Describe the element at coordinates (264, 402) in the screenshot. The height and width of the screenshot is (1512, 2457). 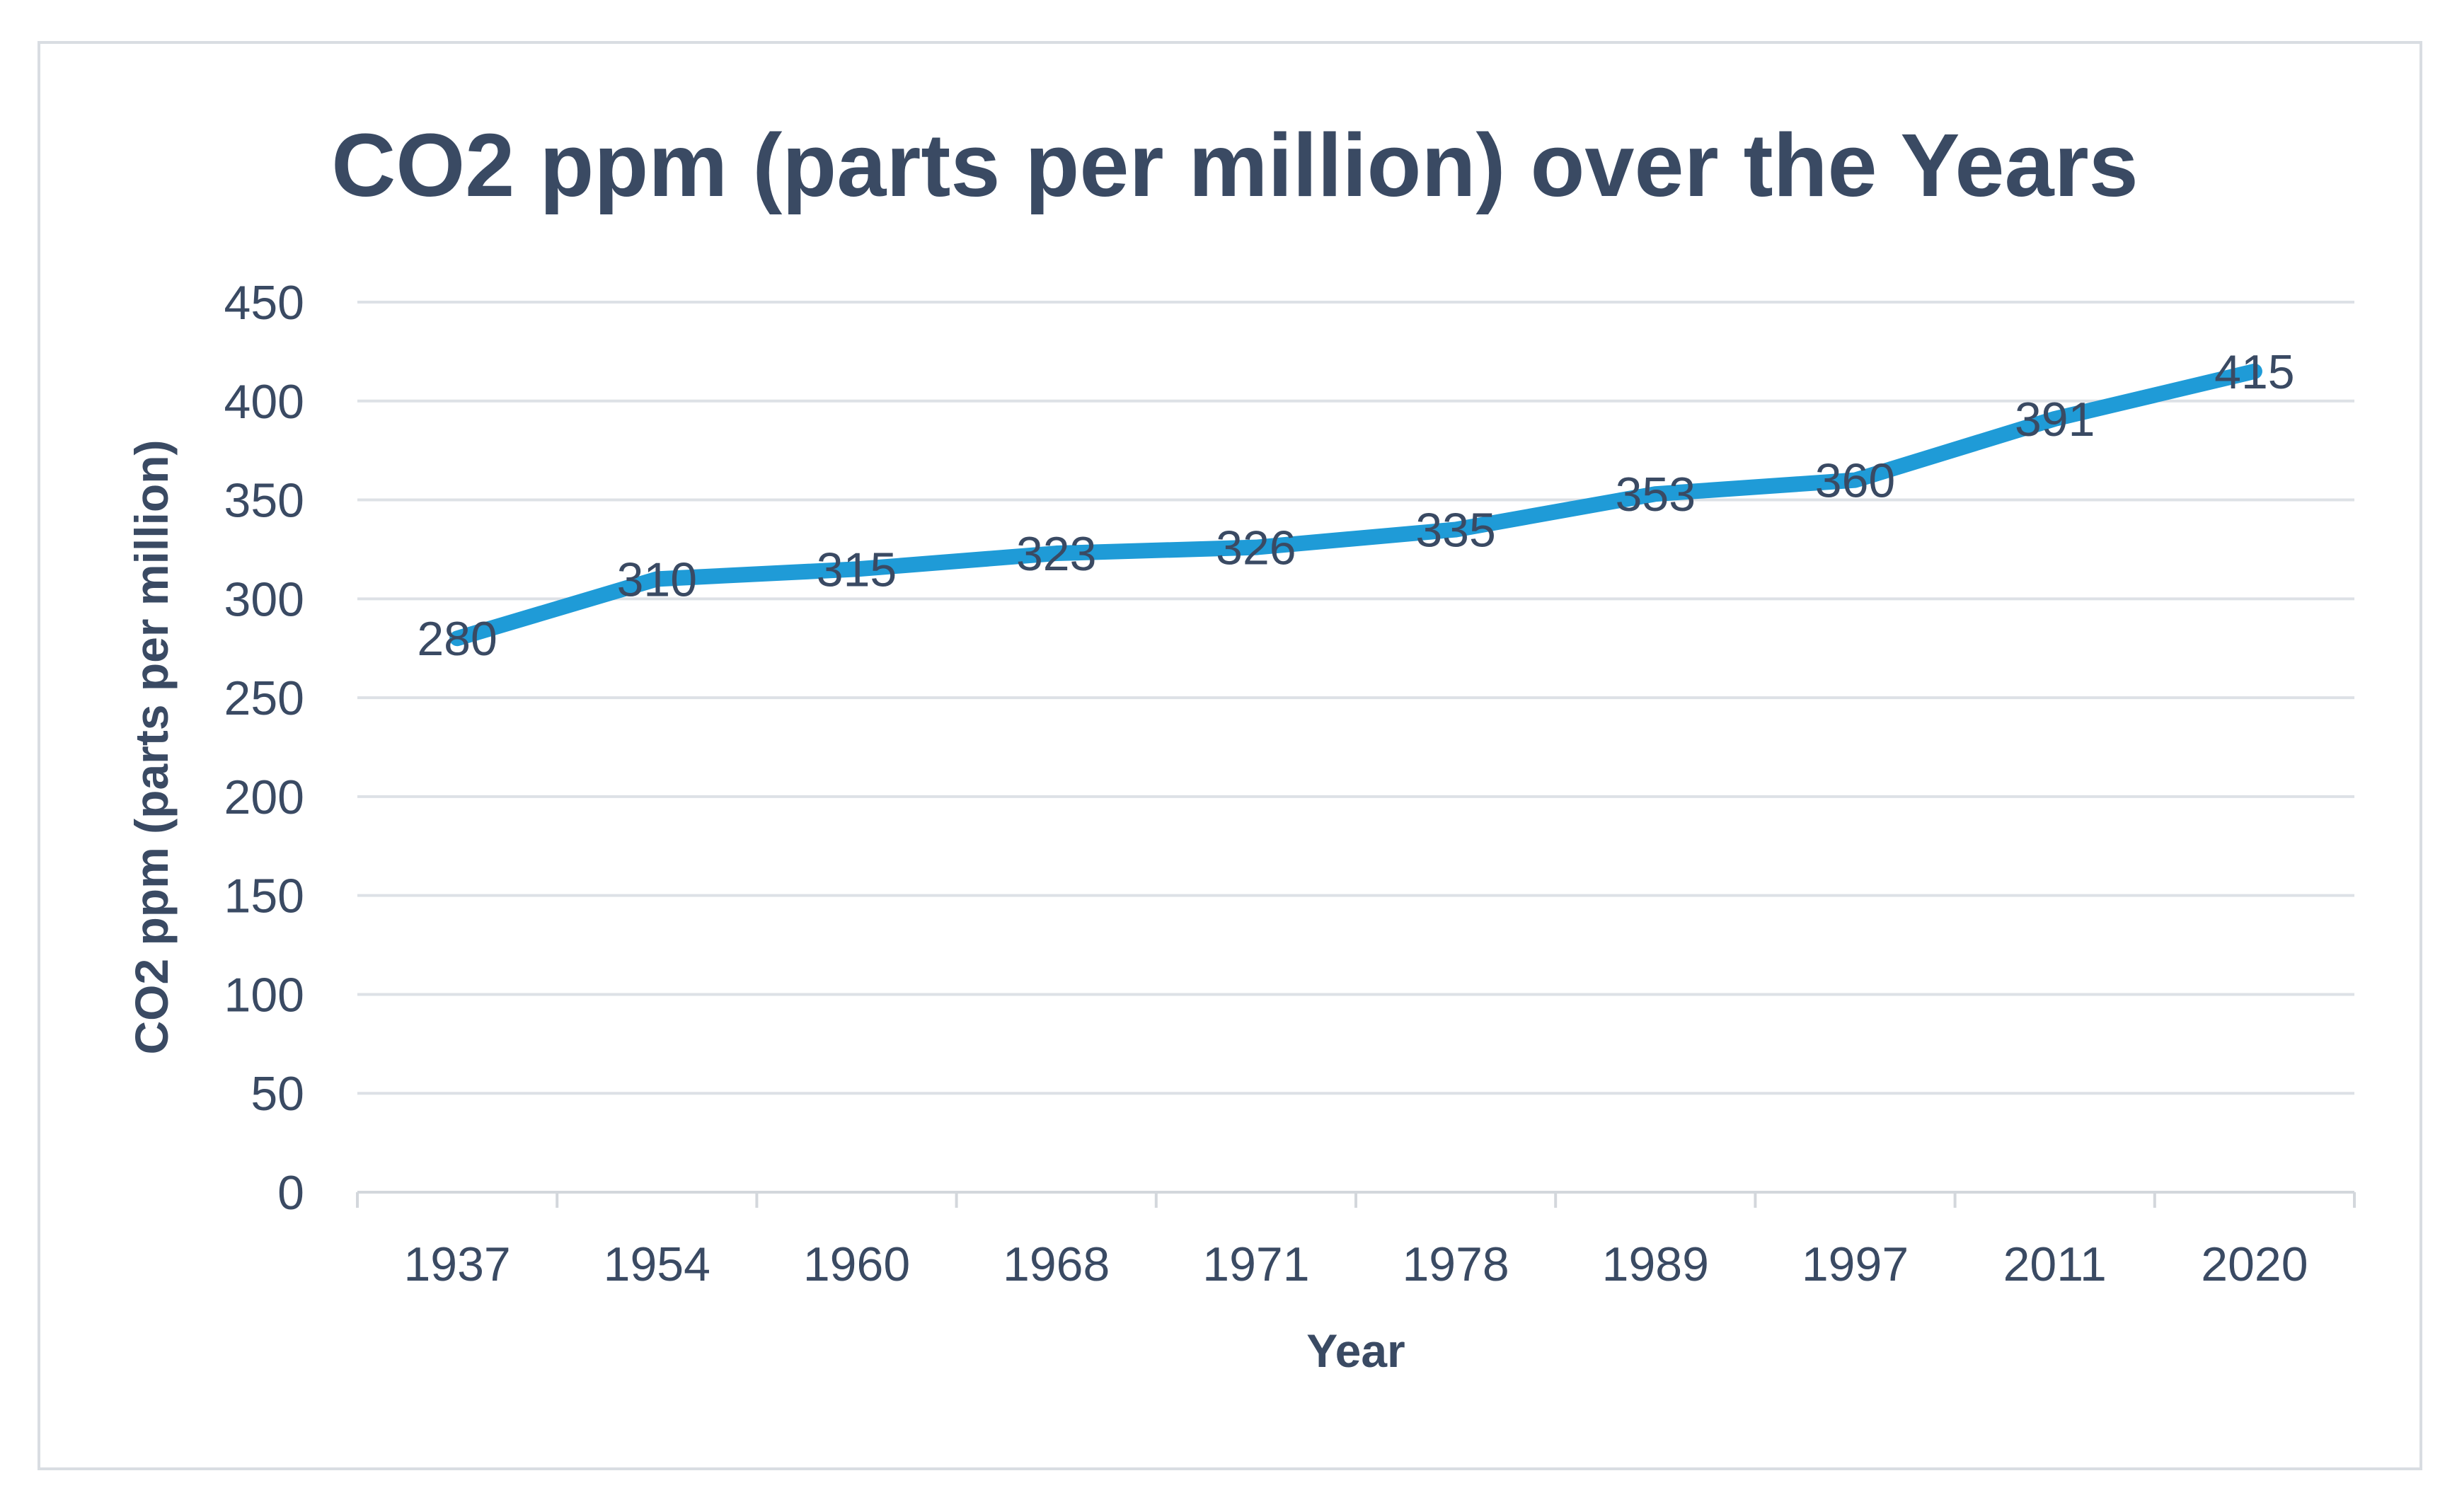
I see `y-tick-label: 400` at that location.